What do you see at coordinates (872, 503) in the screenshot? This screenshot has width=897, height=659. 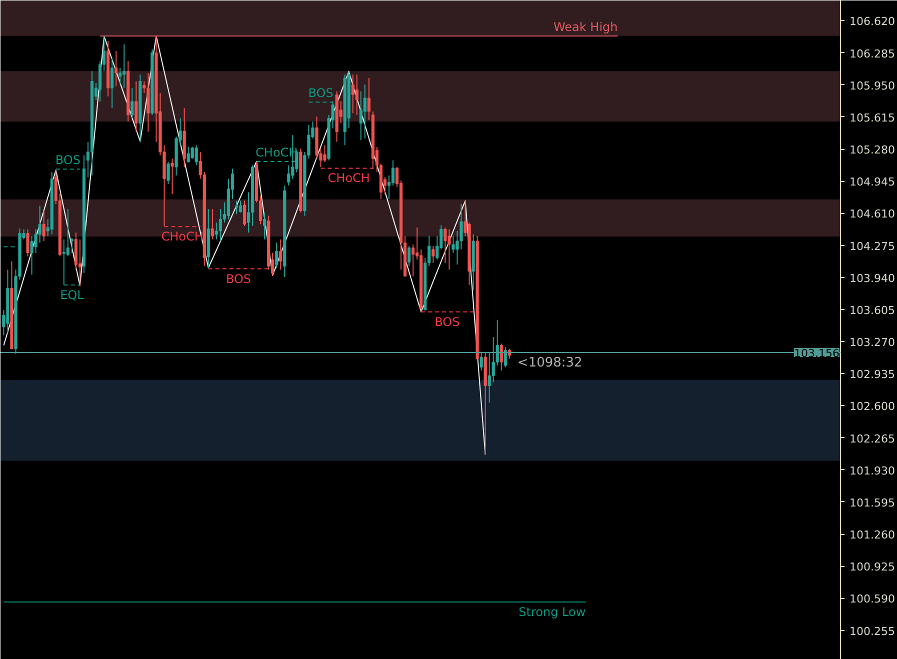 I see `y-tick-label: 101.595` at bounding box center [872, 503].